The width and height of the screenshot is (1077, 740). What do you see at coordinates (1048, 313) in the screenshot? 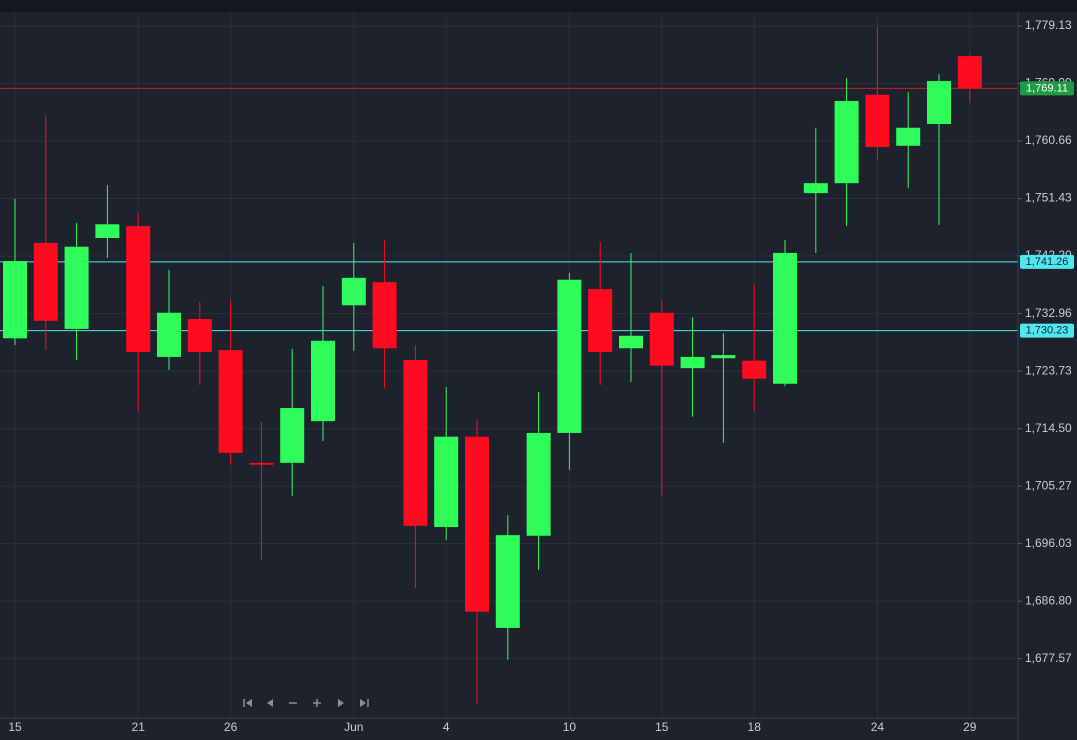
I see `y-tick-label: 1,732.96` at bounding box center [1048, 313].